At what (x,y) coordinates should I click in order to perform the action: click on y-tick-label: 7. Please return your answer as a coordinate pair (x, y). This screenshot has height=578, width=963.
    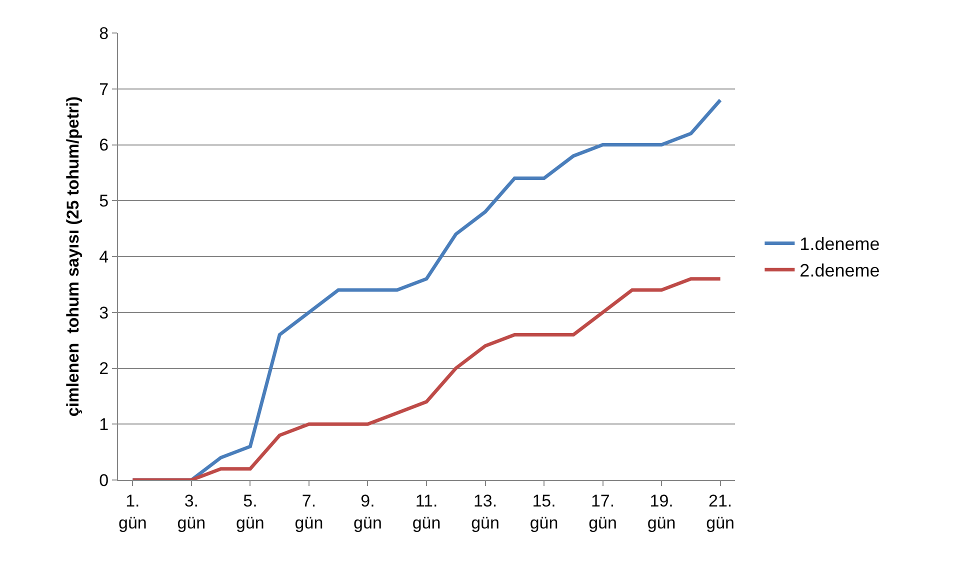
    Looking at the image, I should click on (104, 89).